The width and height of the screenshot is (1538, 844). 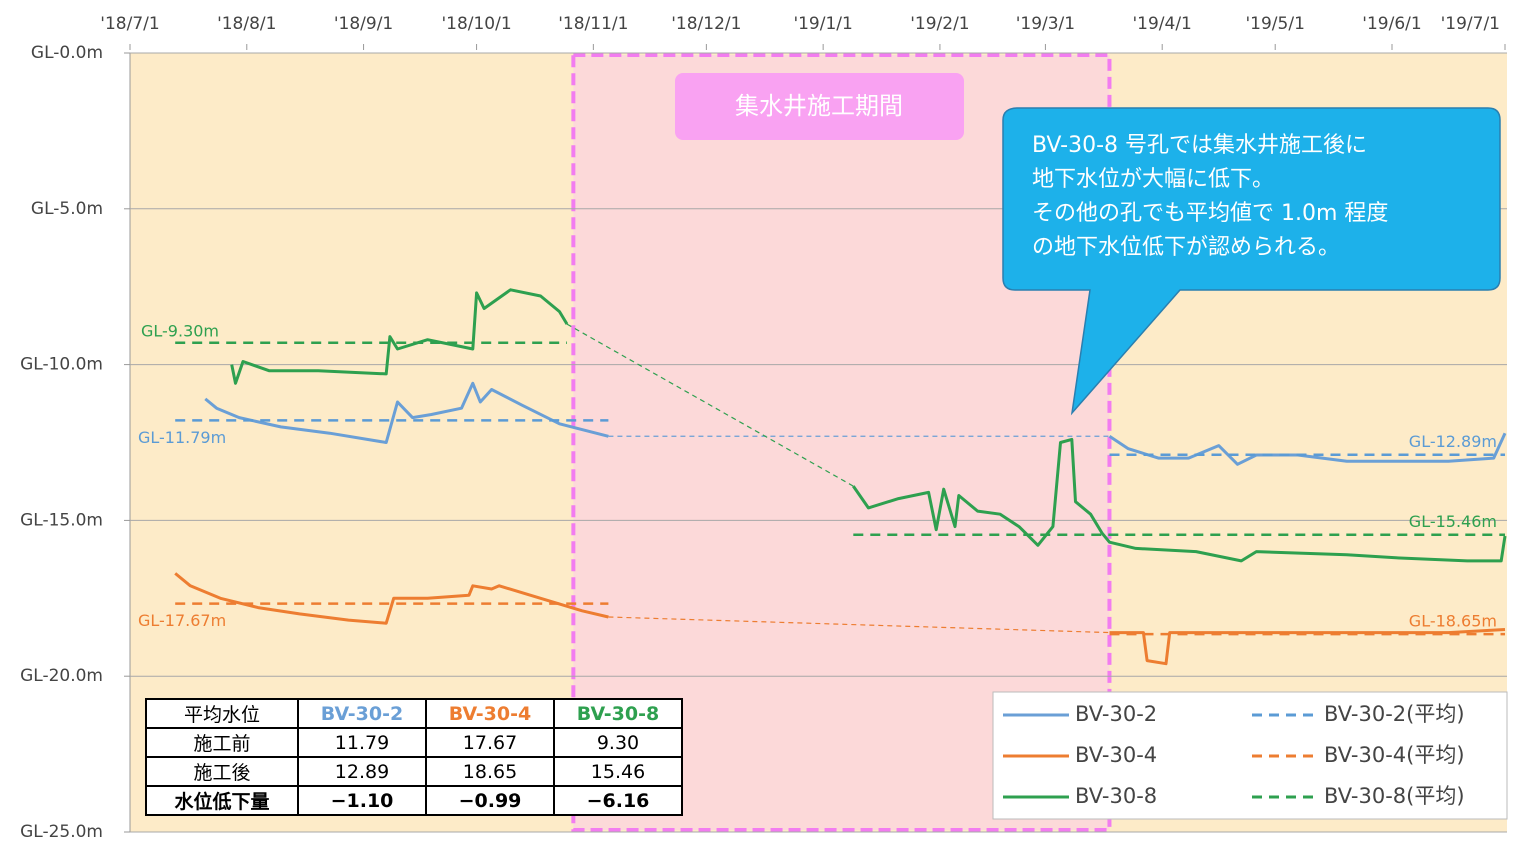 I want to click on average-label: GL-11.79m, so click(x=182, y=437).